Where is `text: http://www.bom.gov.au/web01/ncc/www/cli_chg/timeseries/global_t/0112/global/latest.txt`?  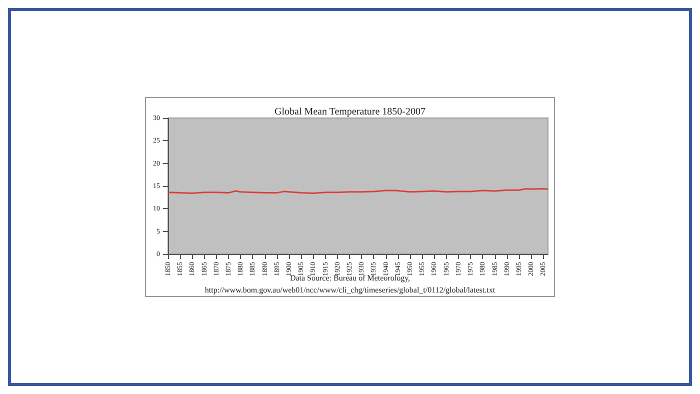 text: http://www.bom.gov.au/web01/ncc/www/cli_chg/timeseries/global_t/0112/global/latest.txt is located at coordinates (350, 290).